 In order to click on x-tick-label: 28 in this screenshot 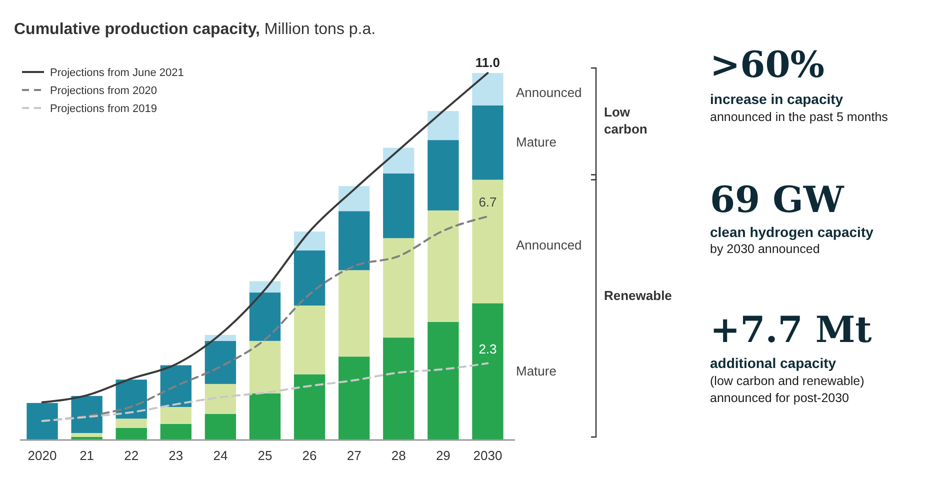, I will do `click(398, 455)`.